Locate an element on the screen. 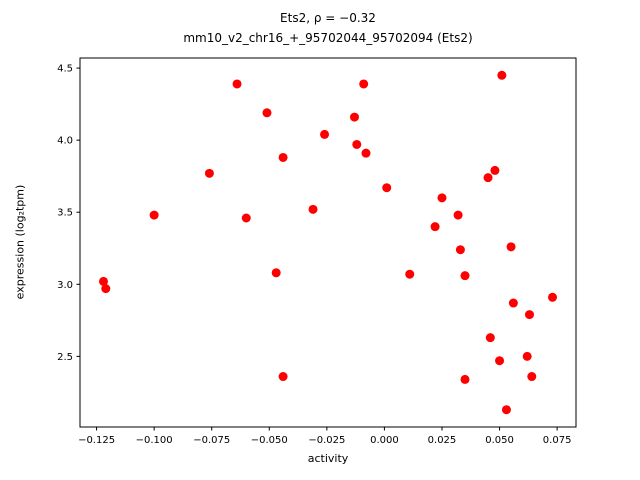 The image size is (640, 480). x-tick-label: −0.025 is located at coordinates (326, 440).